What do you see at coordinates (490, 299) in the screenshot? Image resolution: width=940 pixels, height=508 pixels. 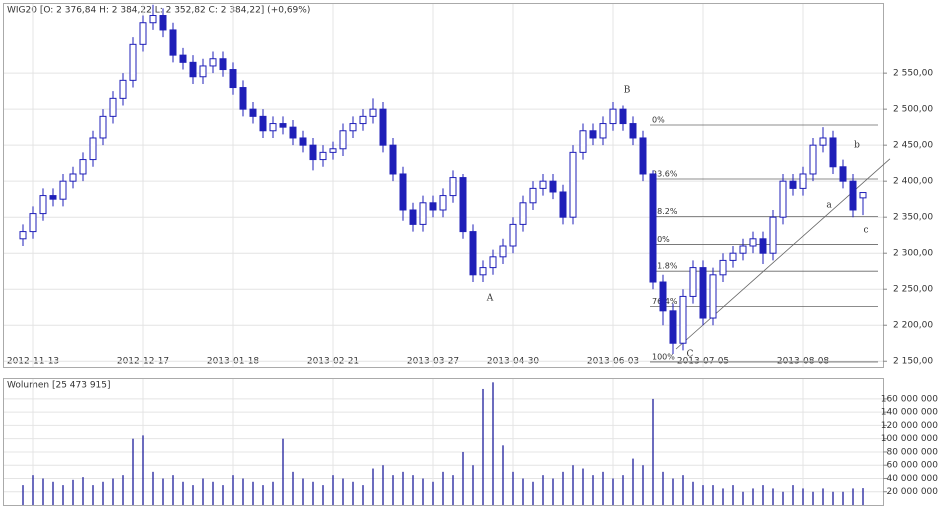 I see `wave-label: A` at bounding box center [490, 299].